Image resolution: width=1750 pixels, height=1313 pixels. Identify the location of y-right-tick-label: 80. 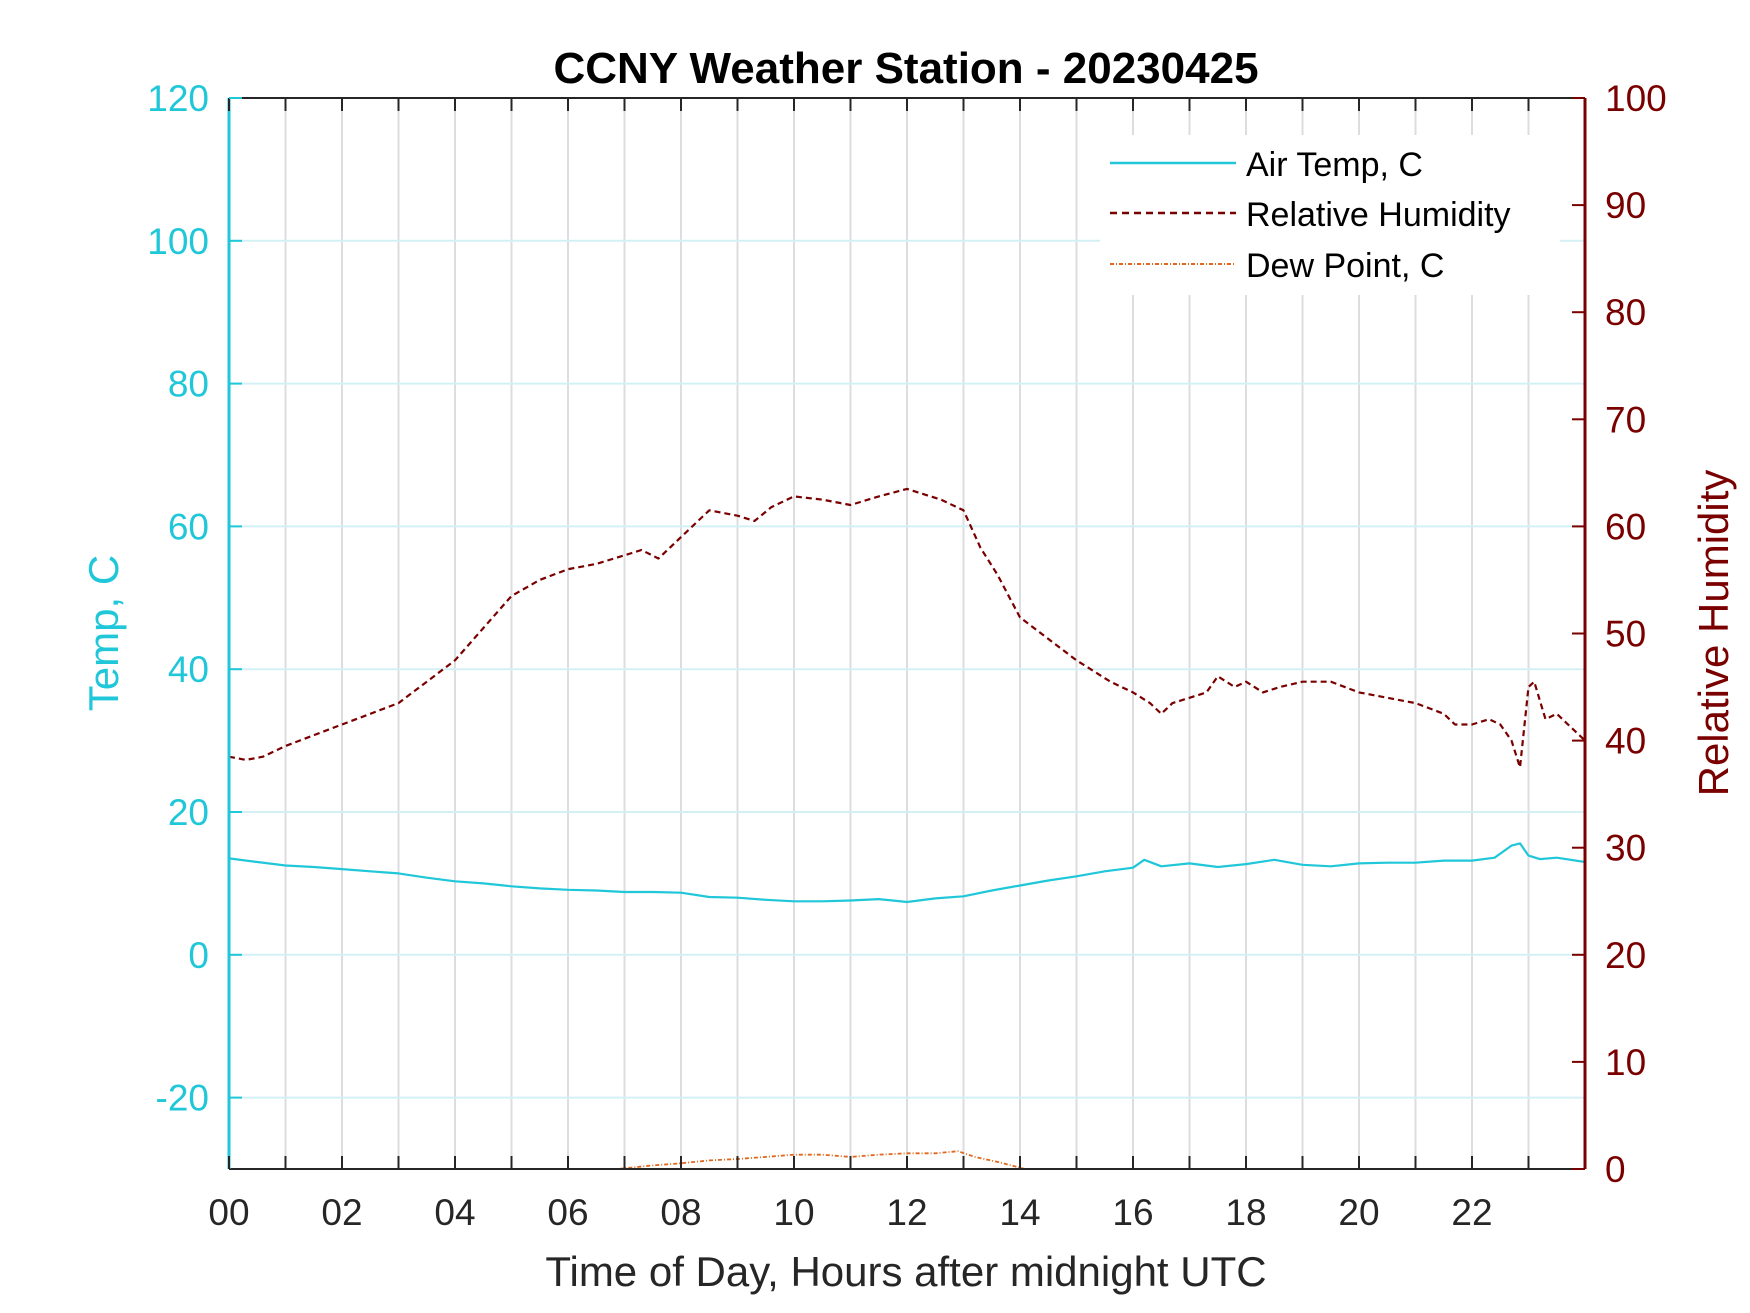
(1625, 312).